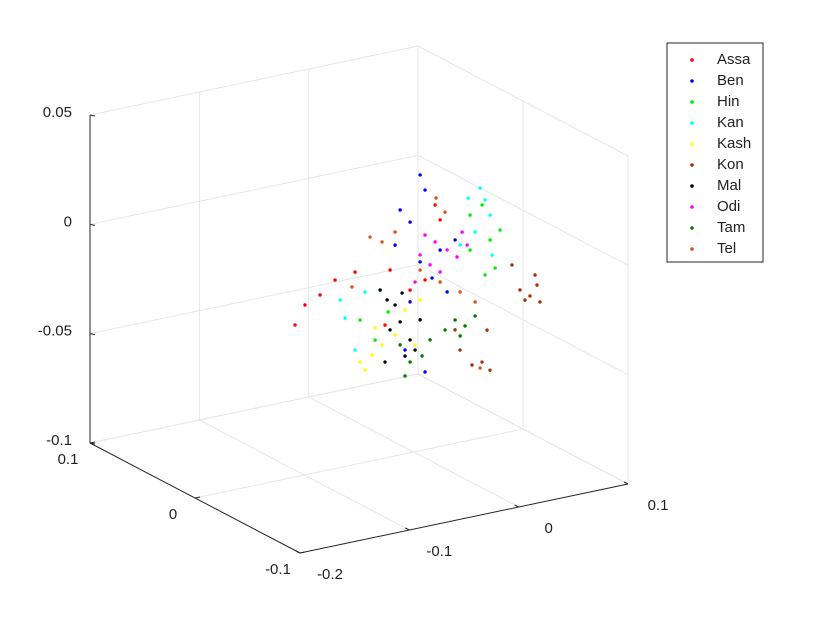 The width and height of the screenshot is (830, 623). I want to click on z-tick-label: -0.1, so click(59, 440).